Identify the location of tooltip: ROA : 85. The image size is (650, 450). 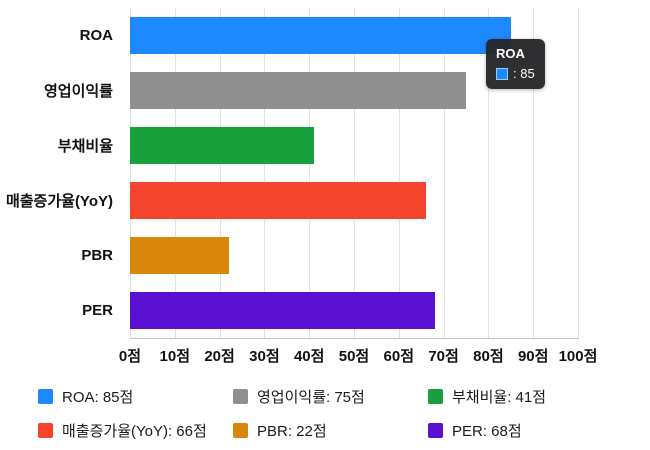
(515, 64).